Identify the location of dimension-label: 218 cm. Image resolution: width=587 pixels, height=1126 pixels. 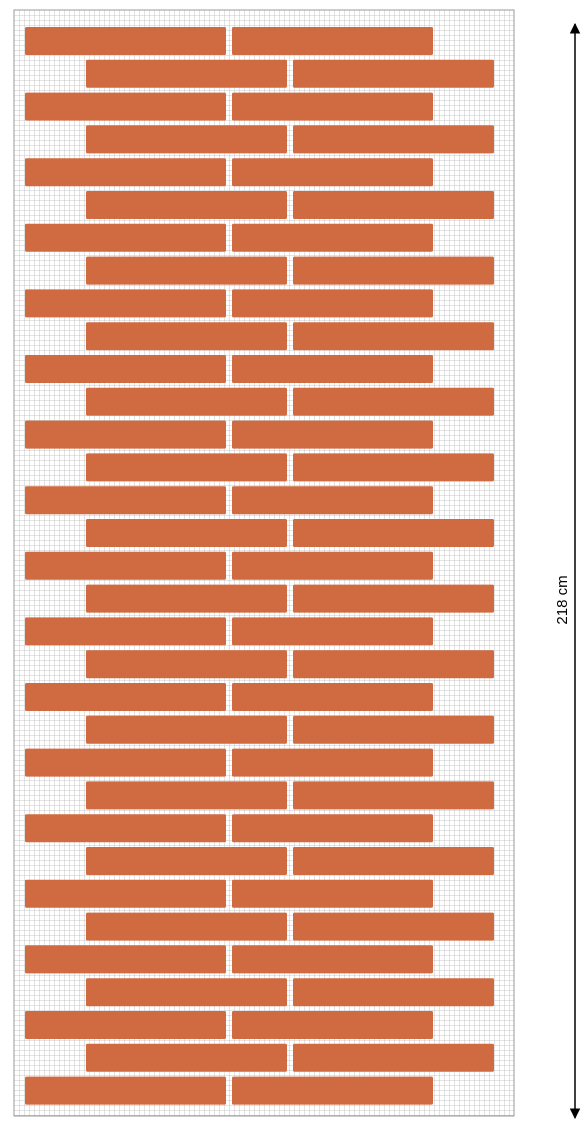
(562, 599).